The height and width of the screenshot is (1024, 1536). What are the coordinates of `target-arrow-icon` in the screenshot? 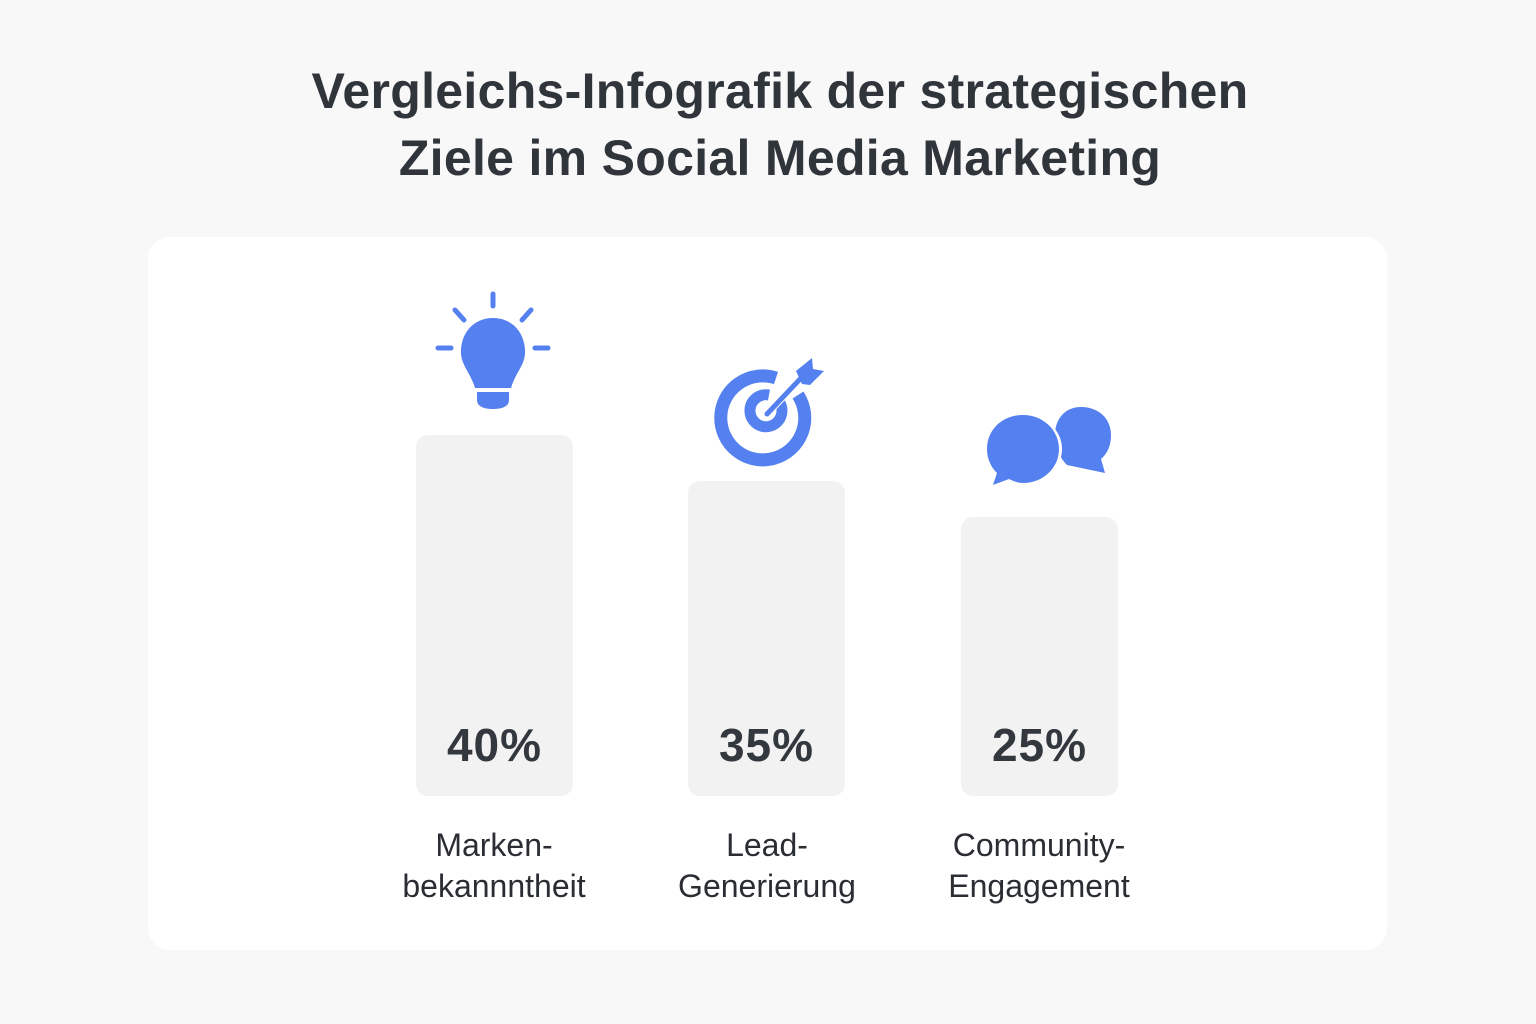 It's located at (769, 412).